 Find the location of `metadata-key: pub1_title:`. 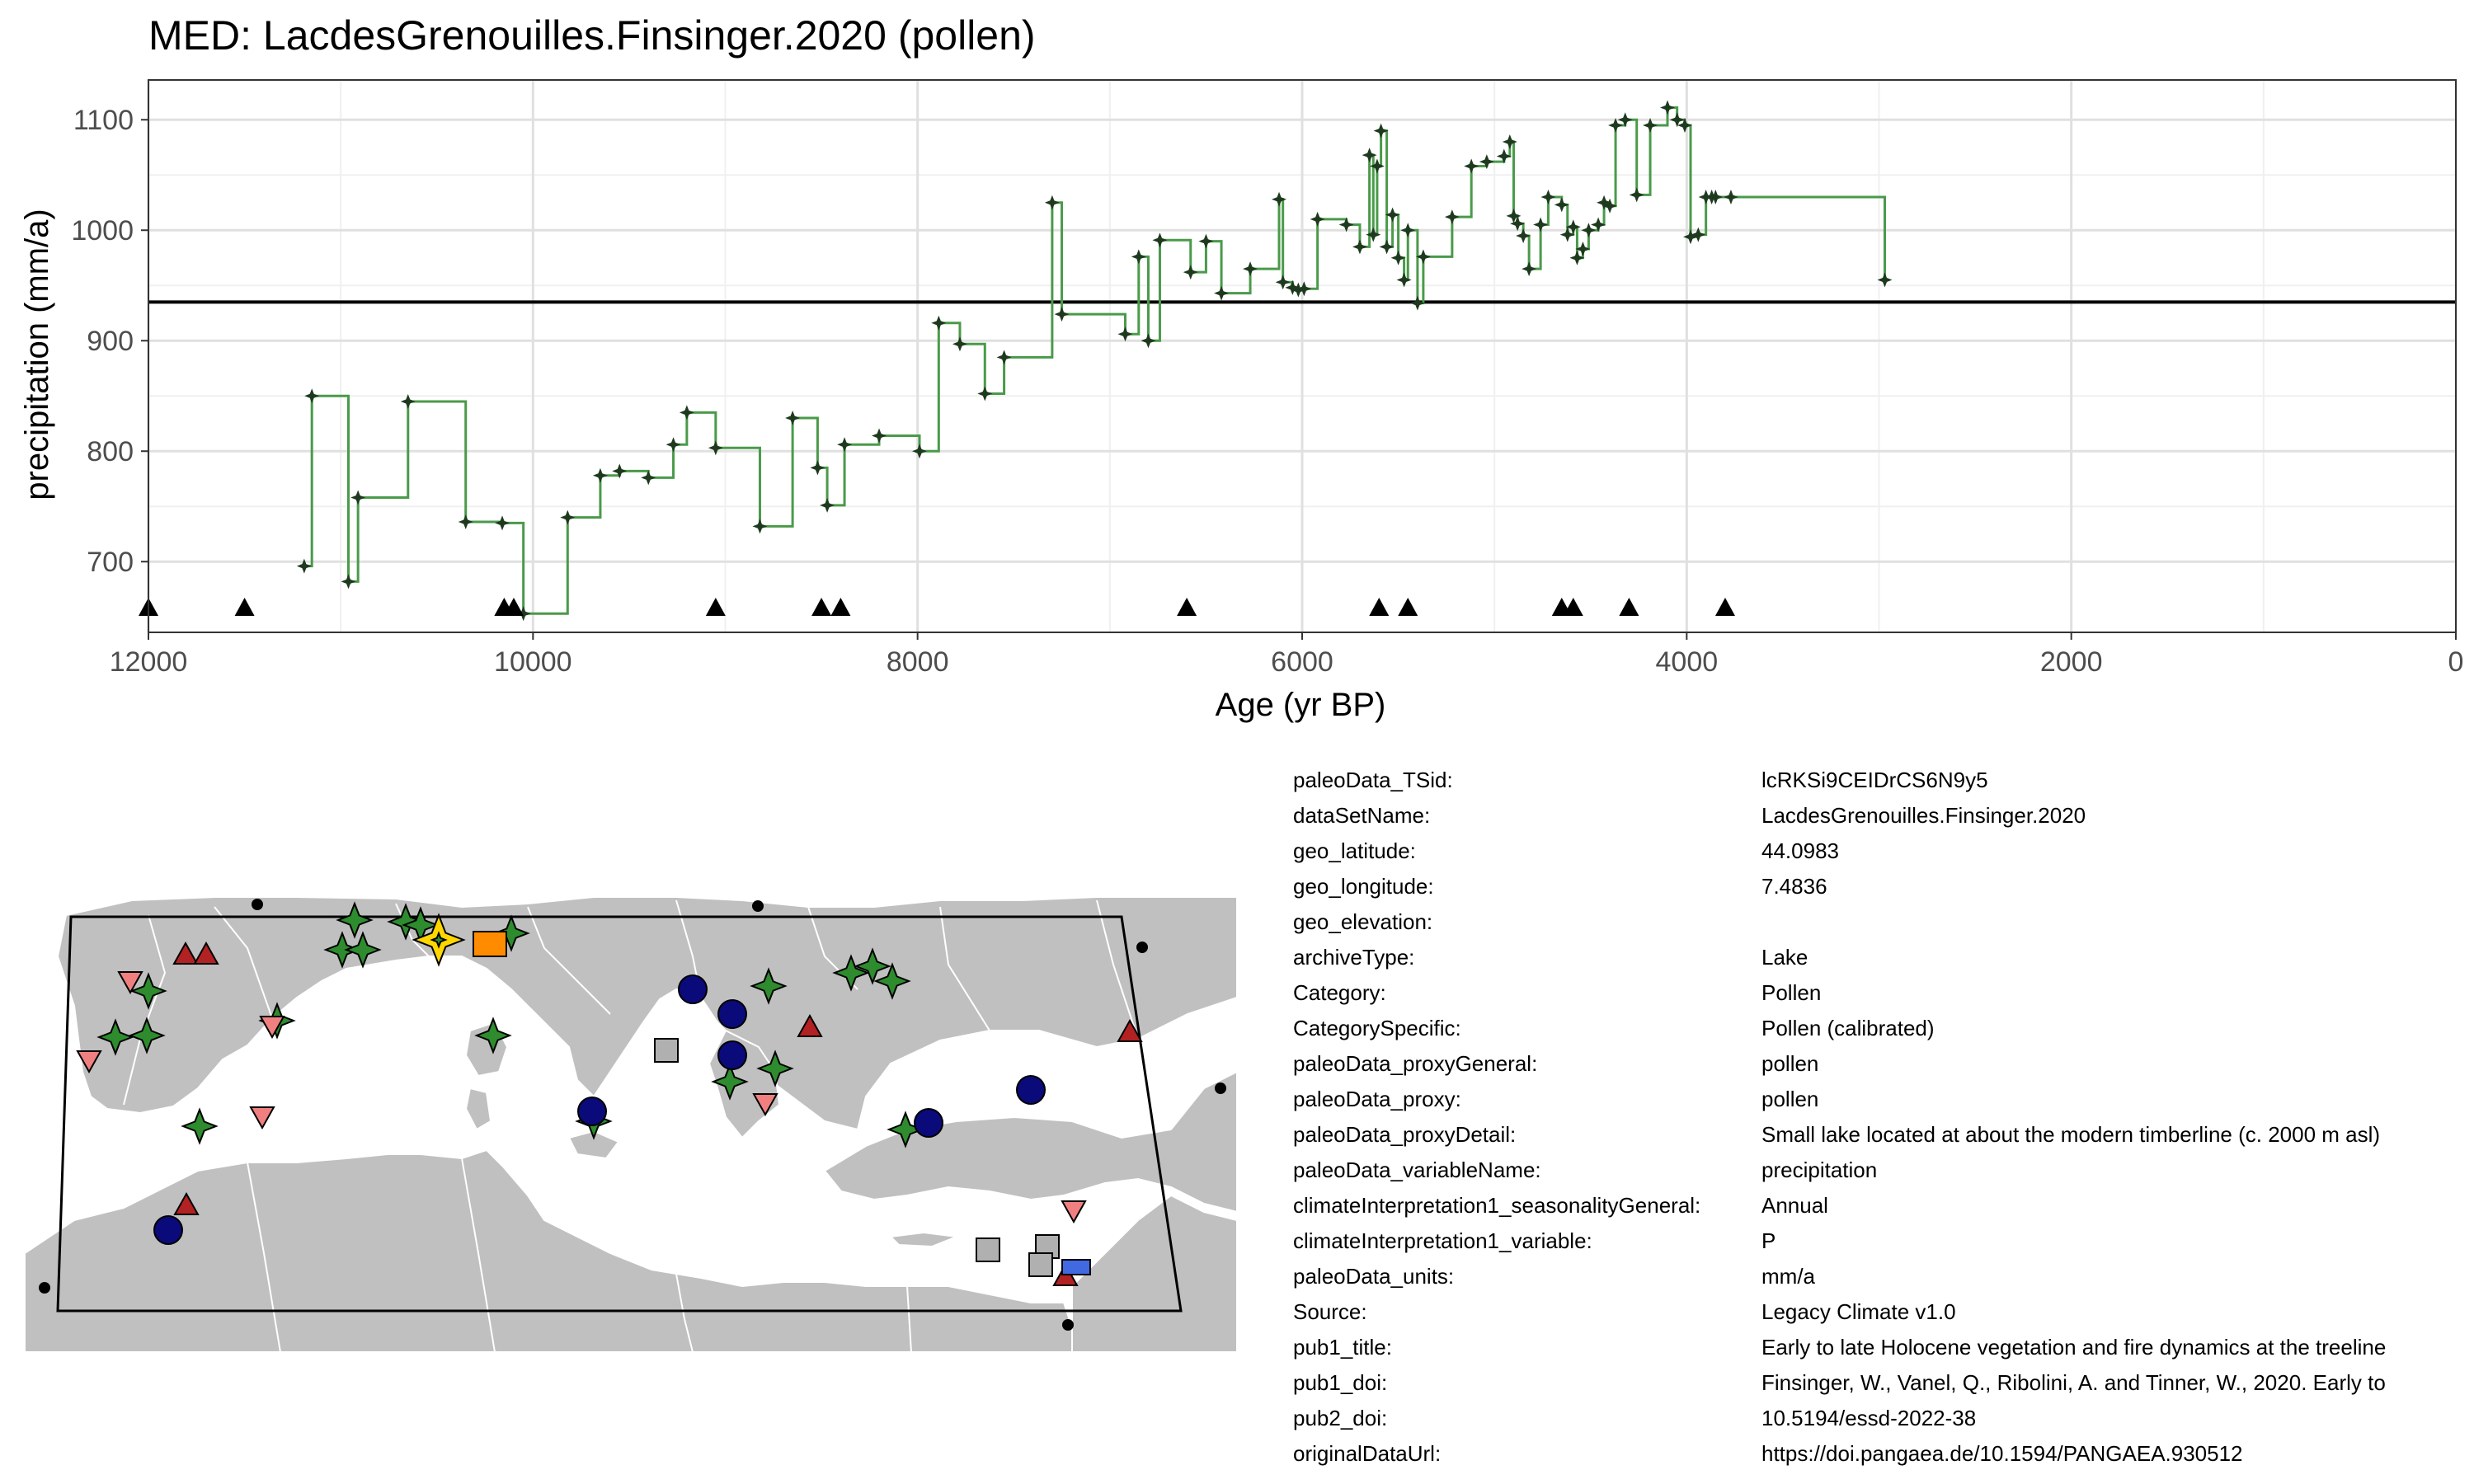

metadata-key: pub1_title: is located at coordinates (1342, 1347).